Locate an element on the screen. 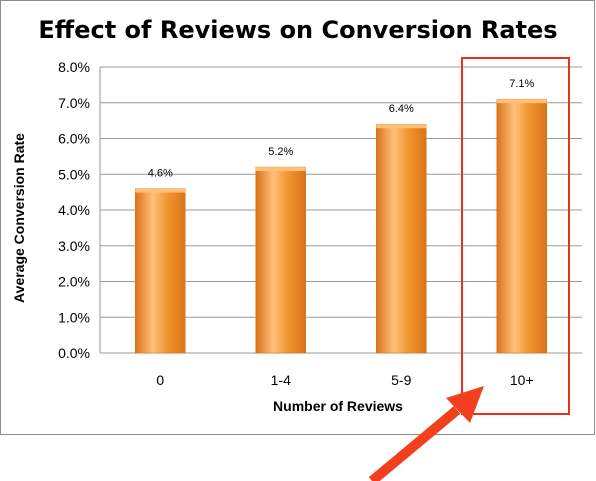 This screenshot has width=596, height=481. y-tick-label: 0.0% is located at coordinates (74, 353).